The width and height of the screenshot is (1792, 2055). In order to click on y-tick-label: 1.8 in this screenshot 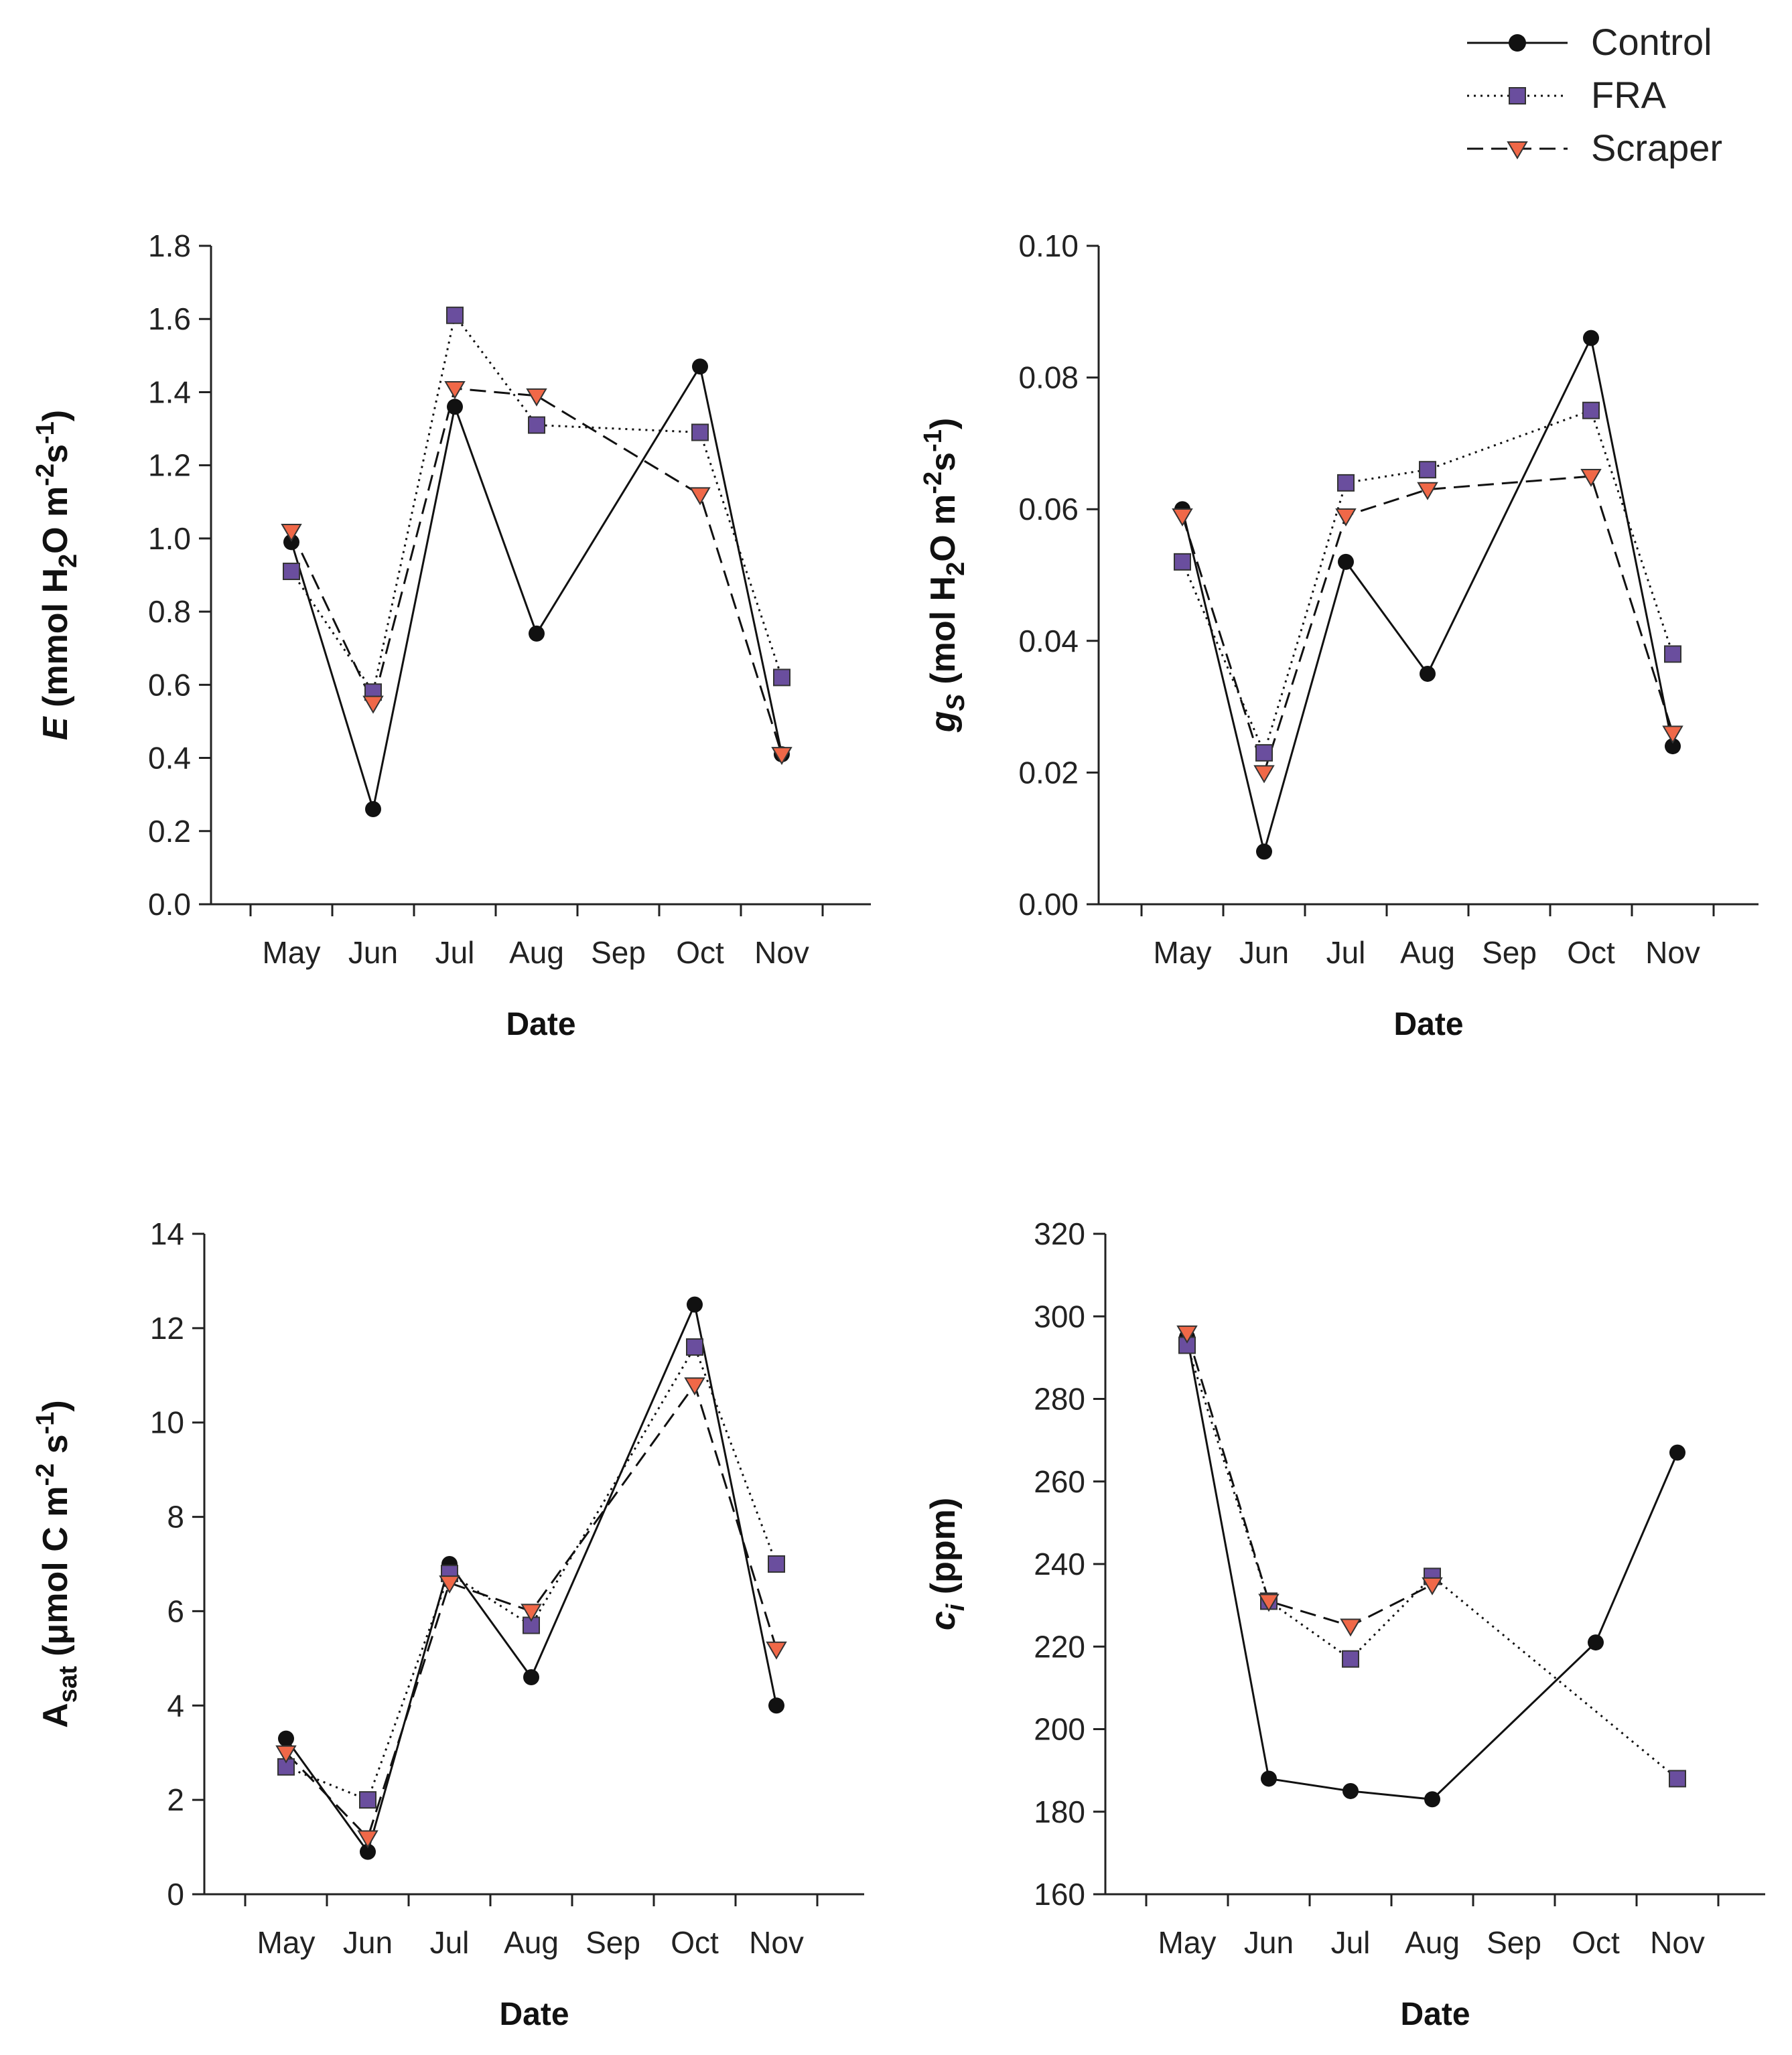, I will do `click(170, 245)`.